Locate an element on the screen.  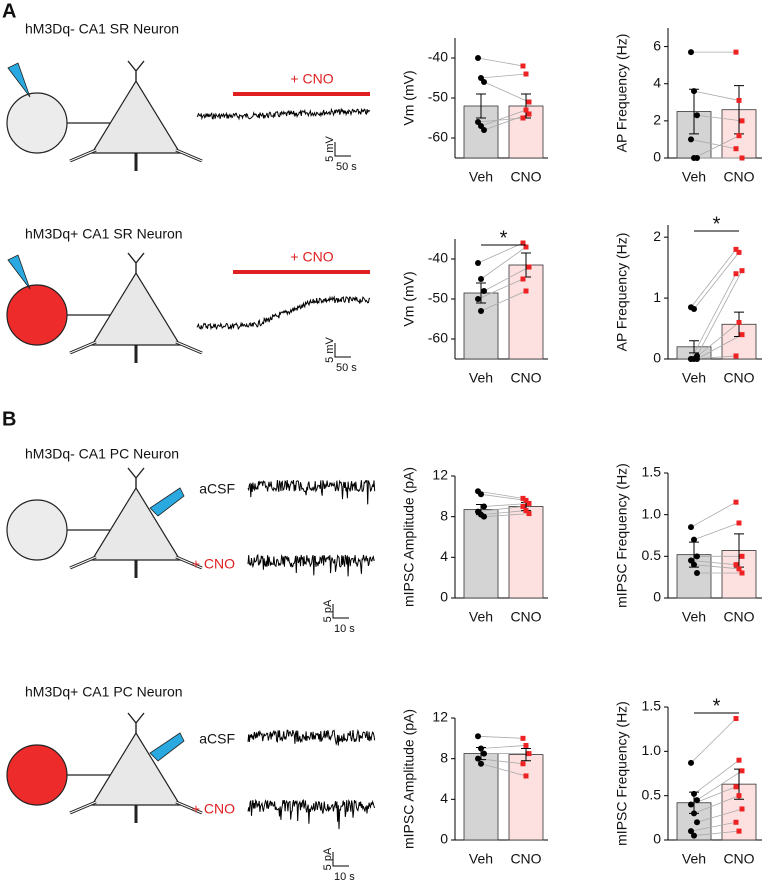
drug-label: + CNO is located at coordinates (311, 79).